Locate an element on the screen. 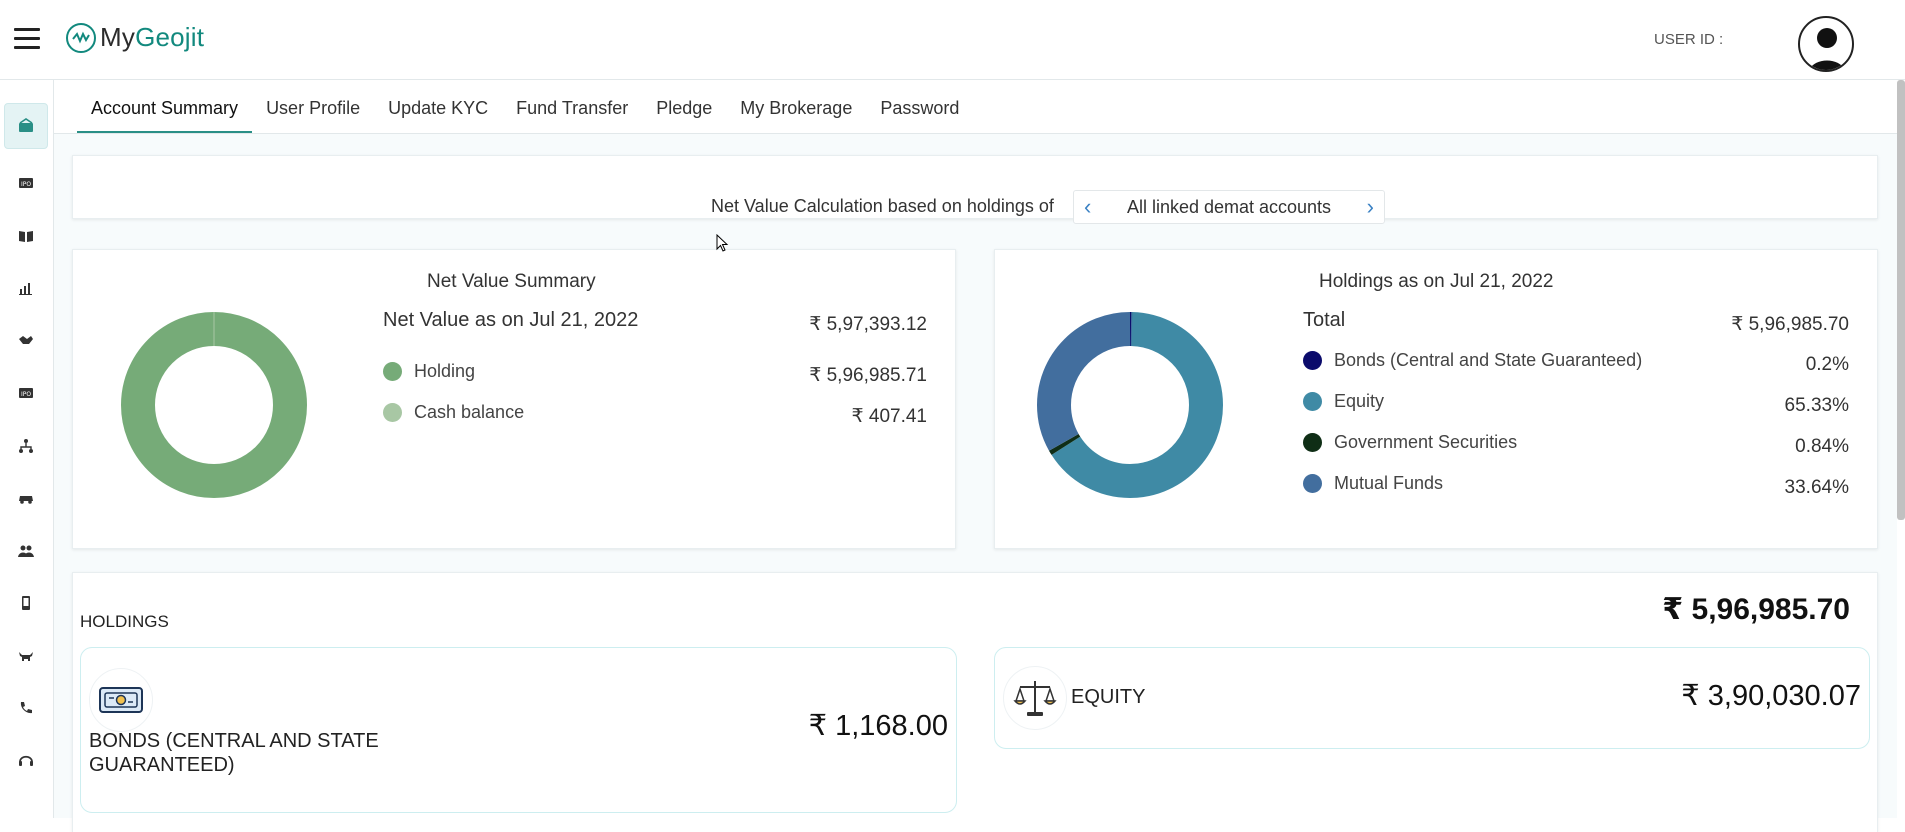 The image size is (1905, 832). mutual-funds-percent: 33.64% is located at coordinates (1816, 487).